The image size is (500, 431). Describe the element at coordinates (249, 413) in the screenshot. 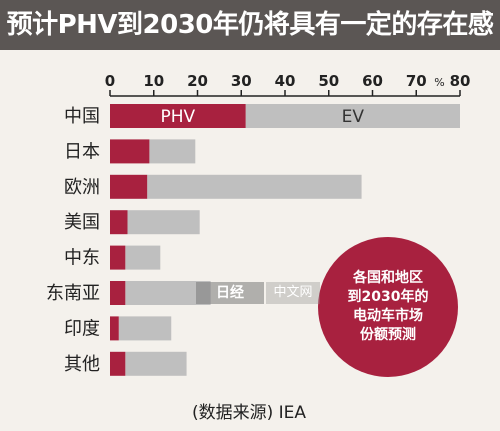

I see `data-source: (数据来源) IEA` at that location.